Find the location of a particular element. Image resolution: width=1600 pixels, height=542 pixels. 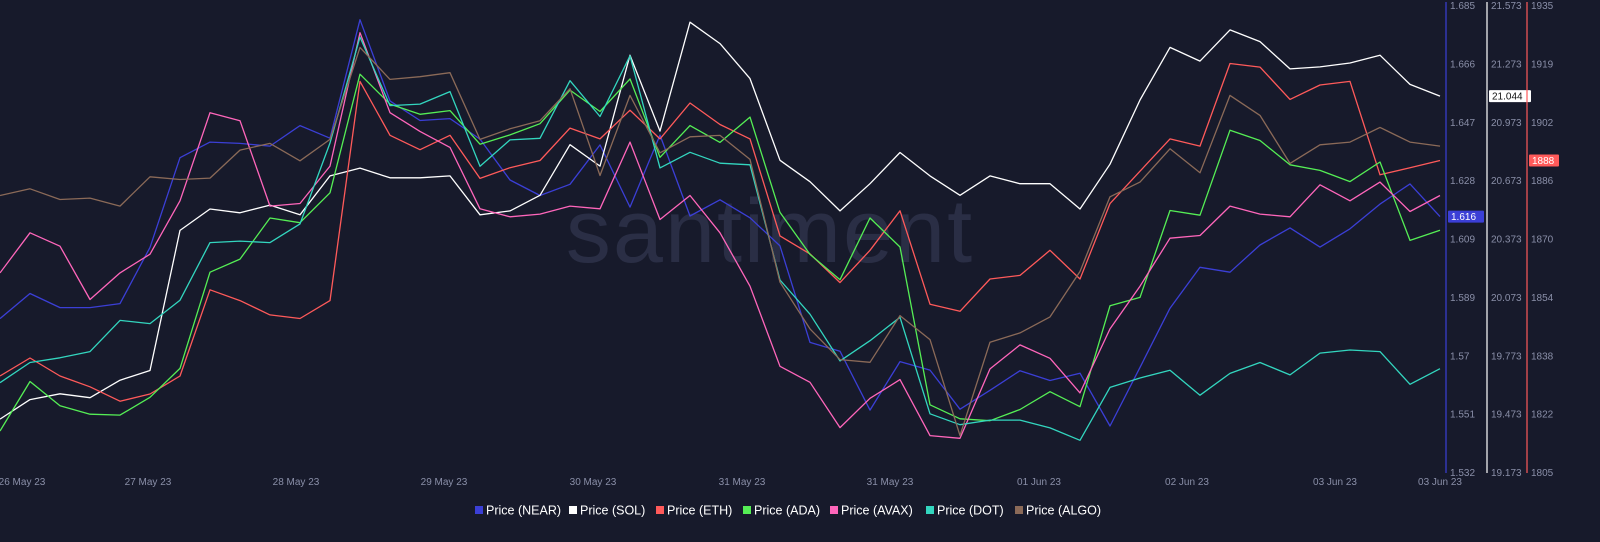

svg-text: 1888 is located at coordinates (1543, 161).